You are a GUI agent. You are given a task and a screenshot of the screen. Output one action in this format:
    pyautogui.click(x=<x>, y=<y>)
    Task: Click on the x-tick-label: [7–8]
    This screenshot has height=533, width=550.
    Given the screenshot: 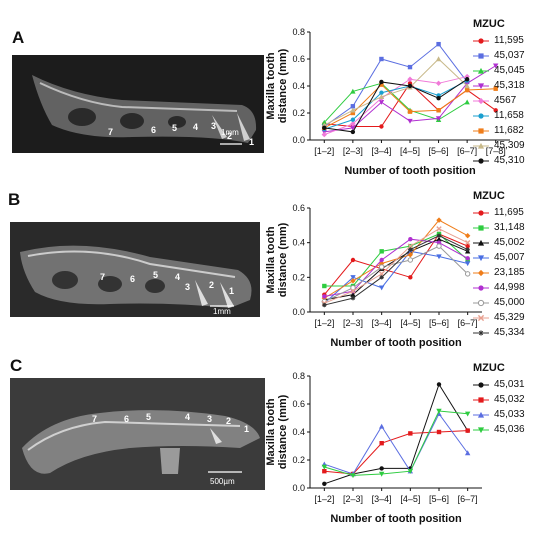 What is the action you would take?
    pyautogui.click(x=496, y=151)
    